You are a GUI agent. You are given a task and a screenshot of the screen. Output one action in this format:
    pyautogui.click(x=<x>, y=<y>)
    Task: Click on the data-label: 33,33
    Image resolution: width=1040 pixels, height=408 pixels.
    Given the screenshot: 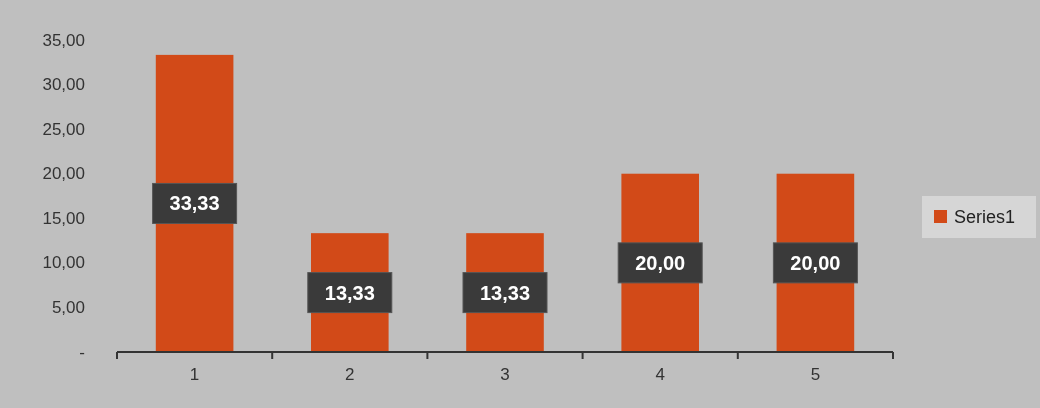 What is the action you would take?
    pyautogui.click(x=194, y=203)
    